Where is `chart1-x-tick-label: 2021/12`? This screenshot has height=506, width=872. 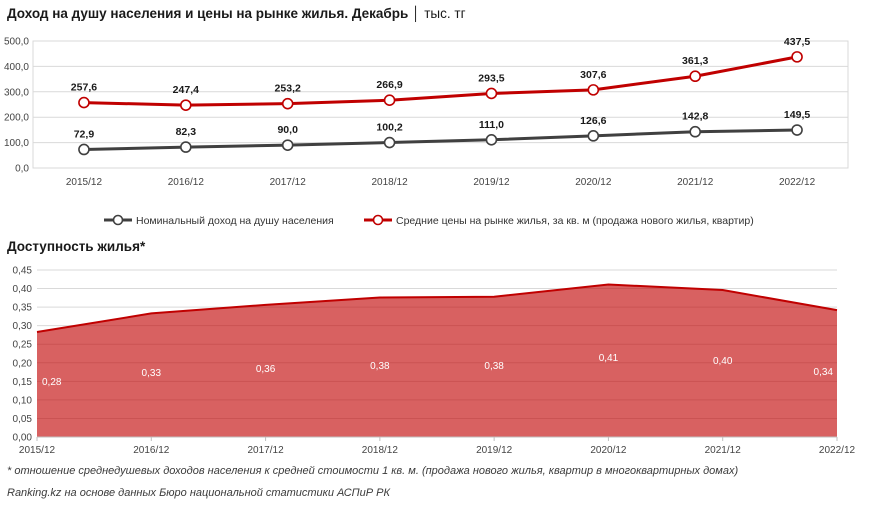 chart1-x-tick-label: 2021/12 is located at coordinates (695, 182).